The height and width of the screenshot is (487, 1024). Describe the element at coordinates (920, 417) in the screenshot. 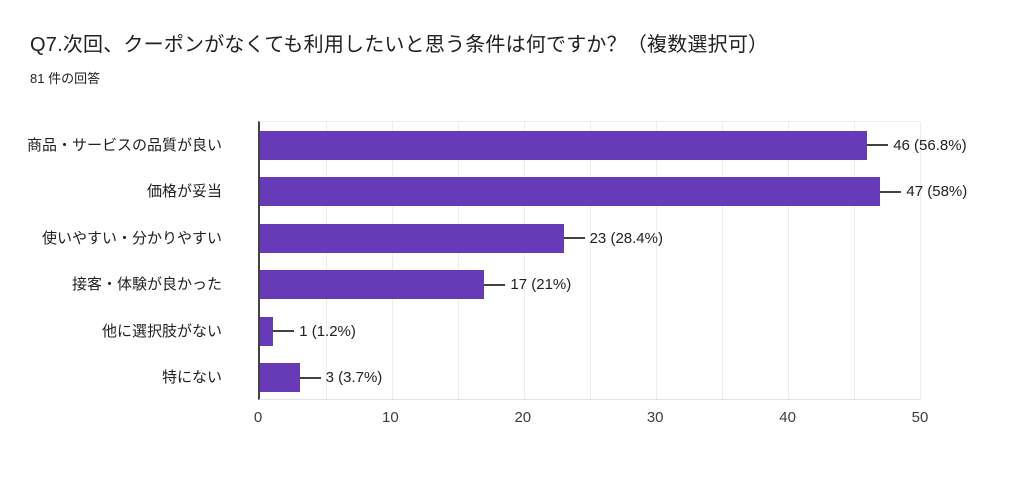

I see `x-tick-label: 50` at that location.